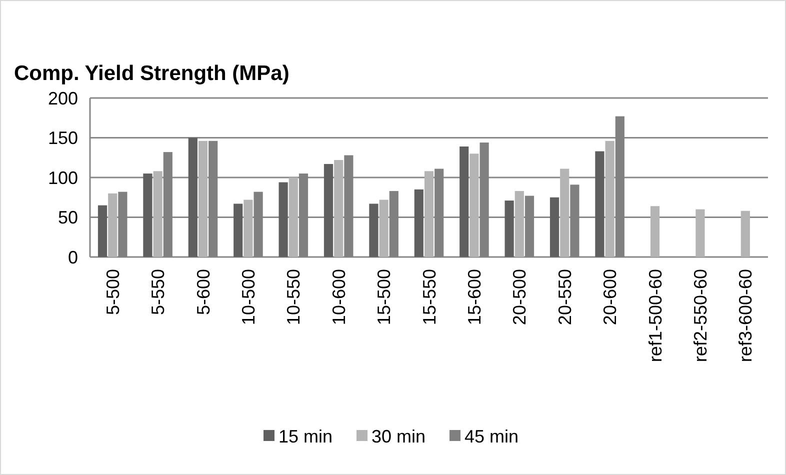 The height and width of the screenshot is (475, 786). Describe the element at coordinates (68, 218) in the screenshot. I see `y-tick-label: 50` at that location.